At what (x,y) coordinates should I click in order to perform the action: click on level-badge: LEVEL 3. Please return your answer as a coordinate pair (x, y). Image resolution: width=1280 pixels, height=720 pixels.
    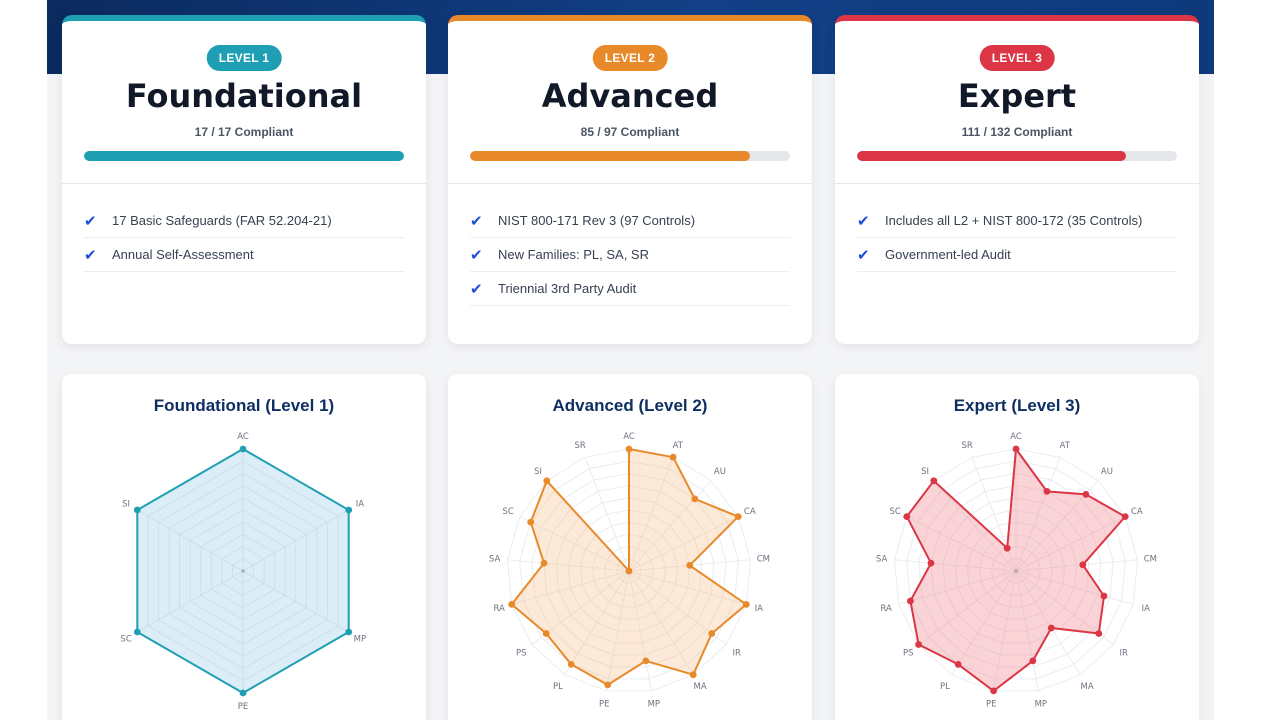
    Looking at the image, I should click on (1017, 58).